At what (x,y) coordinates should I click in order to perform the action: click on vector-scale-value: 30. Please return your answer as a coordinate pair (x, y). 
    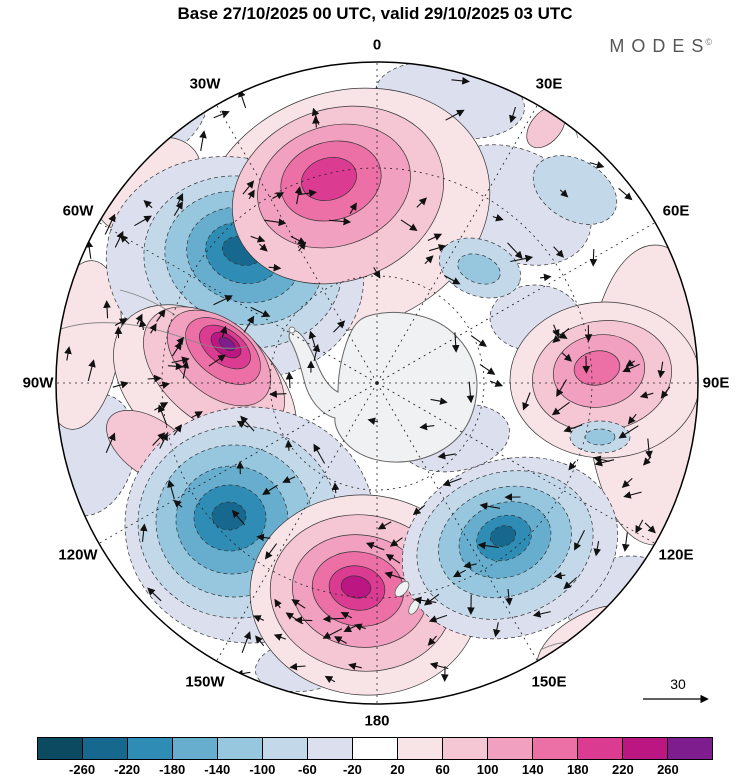
    Looking at the image, I should click on (678, 684).